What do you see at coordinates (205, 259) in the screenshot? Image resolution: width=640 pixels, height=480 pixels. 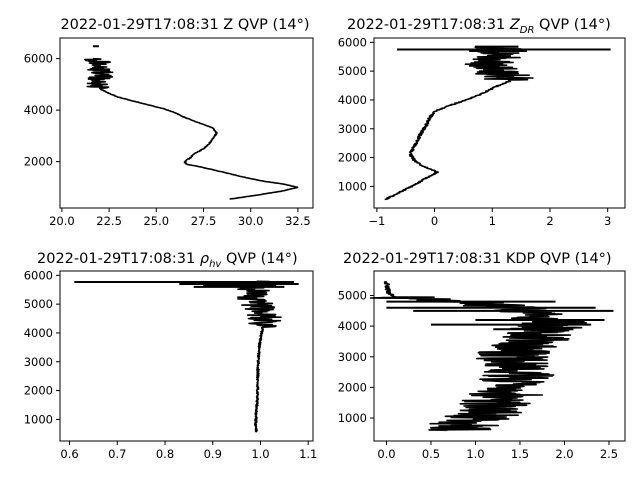 I see `title-rhohv-symbol: ρ` at bounding box center [205, 259].